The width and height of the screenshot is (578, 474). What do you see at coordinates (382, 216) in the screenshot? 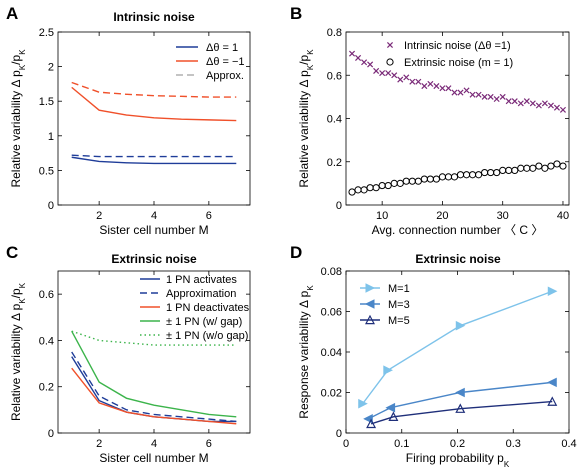
I see `x-tick-label: 10` at bounding box center [382, 216].